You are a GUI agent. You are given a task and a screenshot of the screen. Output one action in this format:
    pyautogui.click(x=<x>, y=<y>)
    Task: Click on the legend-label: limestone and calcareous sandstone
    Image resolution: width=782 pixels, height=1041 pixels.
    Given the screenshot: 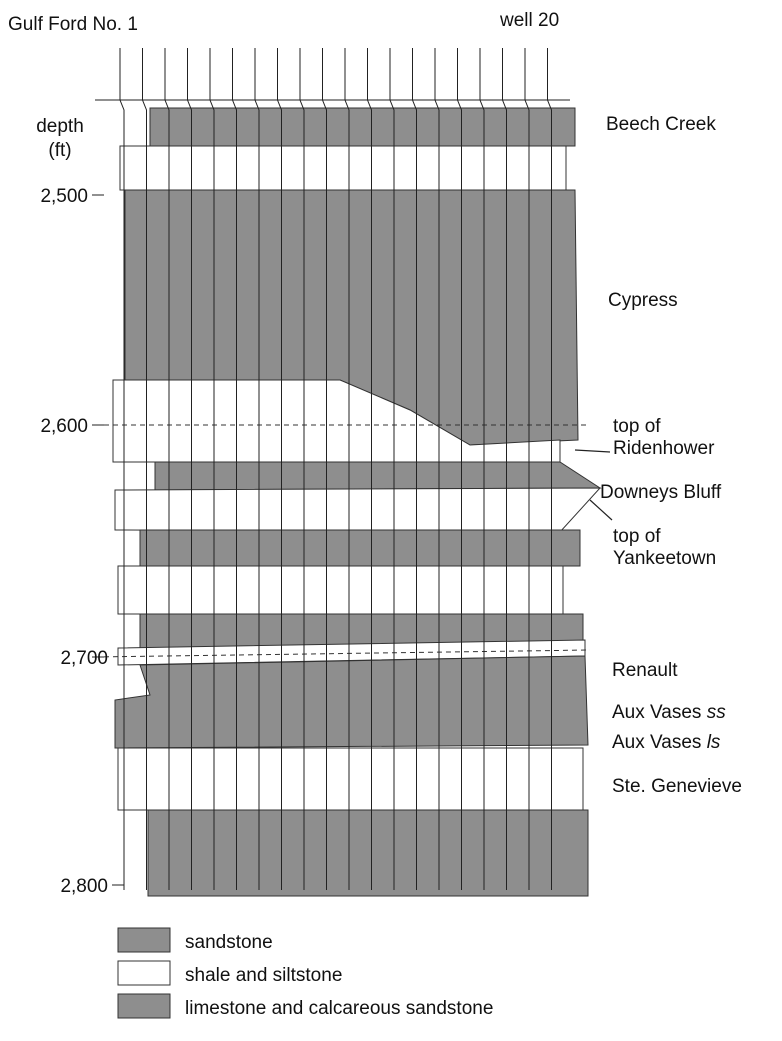 What is the action you would take?
    pyautogui.click(x=339, y=1008)
    